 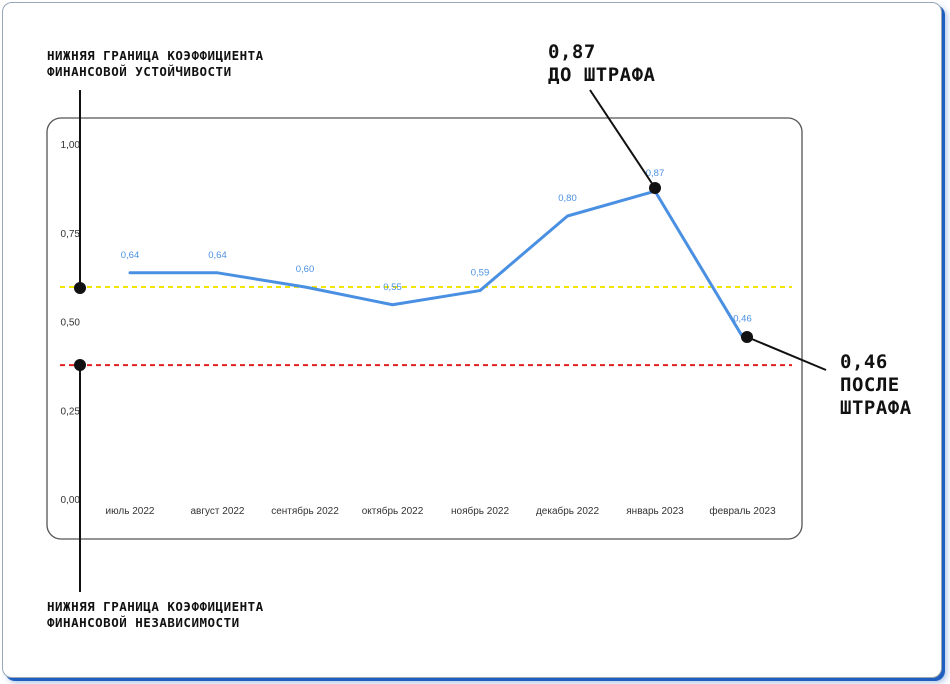 I want to click on x-tick-label: сентябрь 2022, so click(x=305, y=511).